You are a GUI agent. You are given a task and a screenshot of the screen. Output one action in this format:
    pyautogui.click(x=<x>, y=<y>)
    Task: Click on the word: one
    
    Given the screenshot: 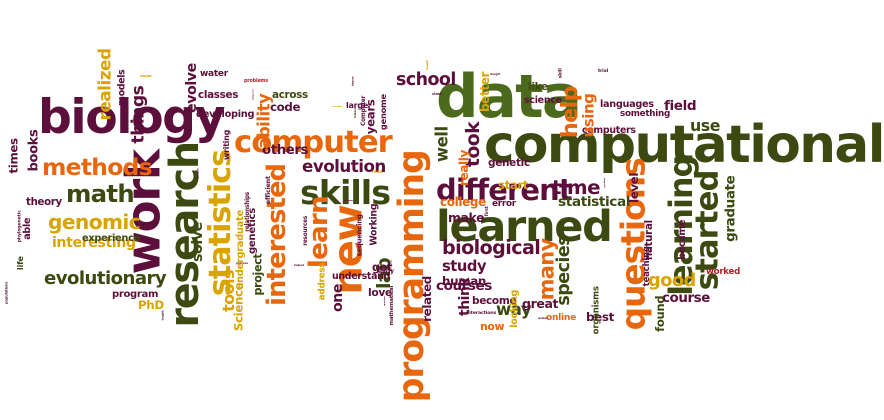 What is the action you would take?
    pyautogui.click(x=337, y=298)
    